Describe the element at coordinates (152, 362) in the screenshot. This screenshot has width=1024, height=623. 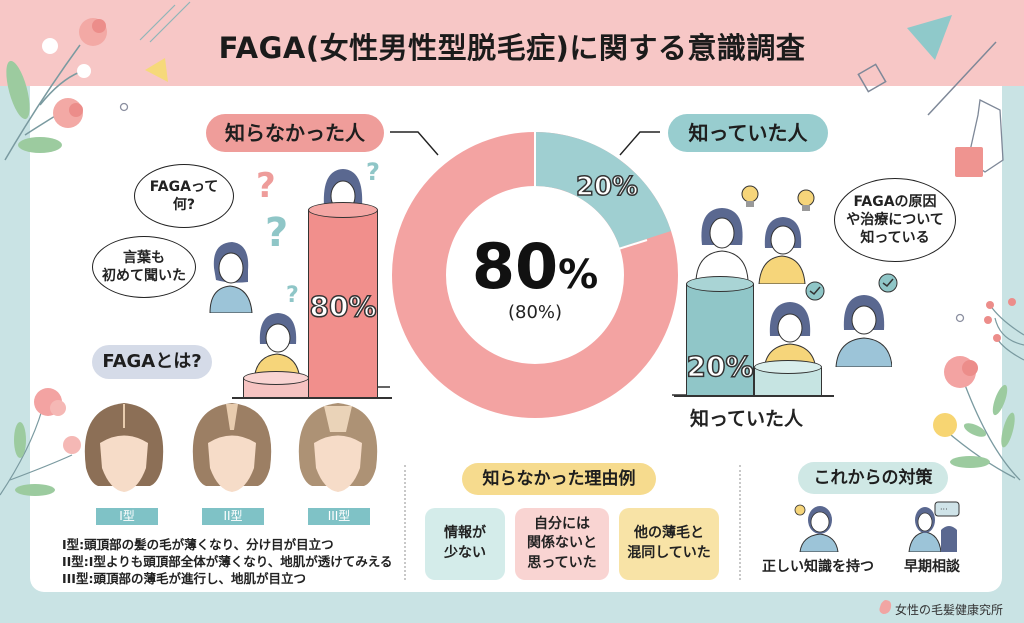
I see `faga-info-heading: FAGAとは?` at that location.